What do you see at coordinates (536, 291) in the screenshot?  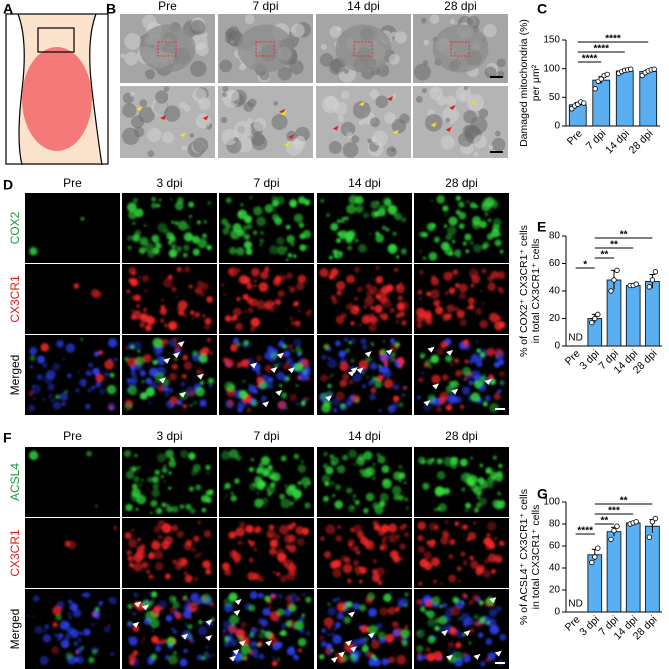 I see `y-axis-label: in total CX3CR1⁺ cells` at bounding box center [536, 291].